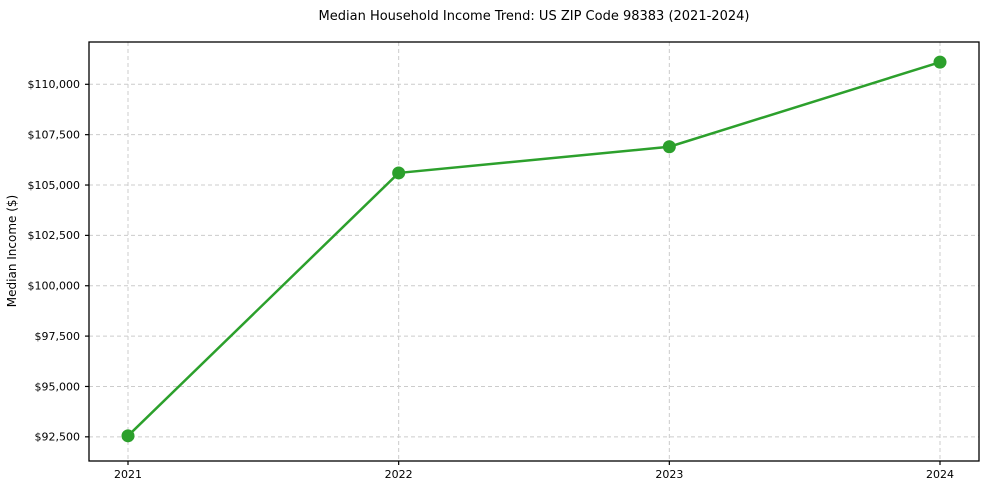 This screenshot has height=490, width=989. Describe the element at coordinates (940, 474) in the screenshot. I see `x-tick-label: 2024` at that location.